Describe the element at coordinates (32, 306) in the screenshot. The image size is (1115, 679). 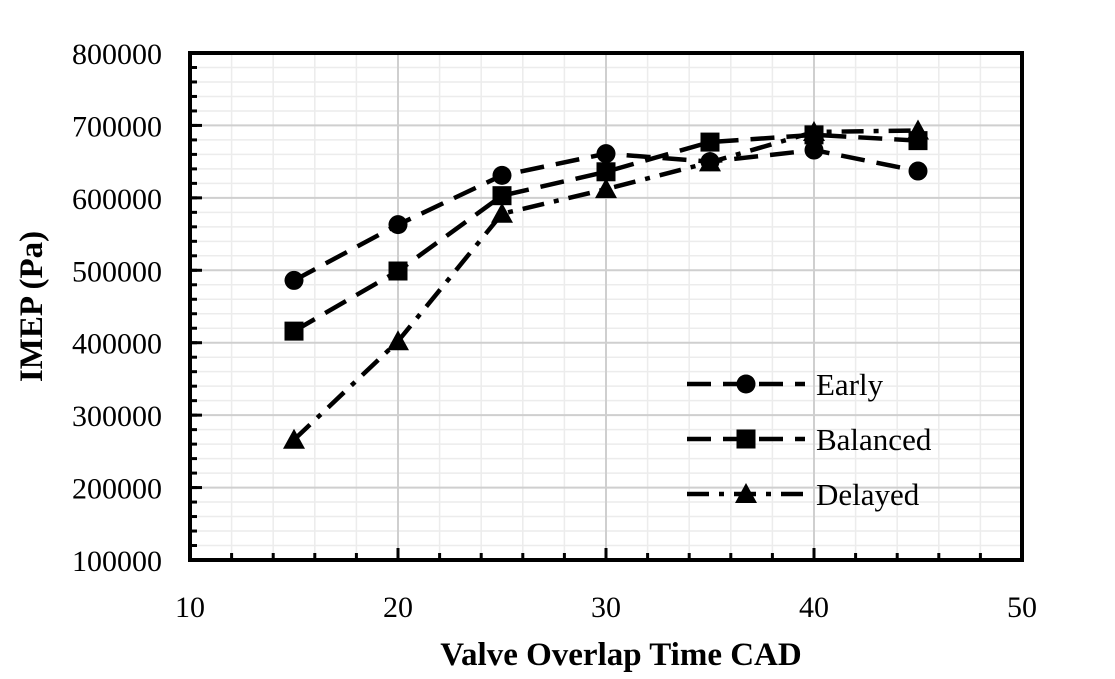
I see `y-axis-title: IMEP (Pa)` at that location.